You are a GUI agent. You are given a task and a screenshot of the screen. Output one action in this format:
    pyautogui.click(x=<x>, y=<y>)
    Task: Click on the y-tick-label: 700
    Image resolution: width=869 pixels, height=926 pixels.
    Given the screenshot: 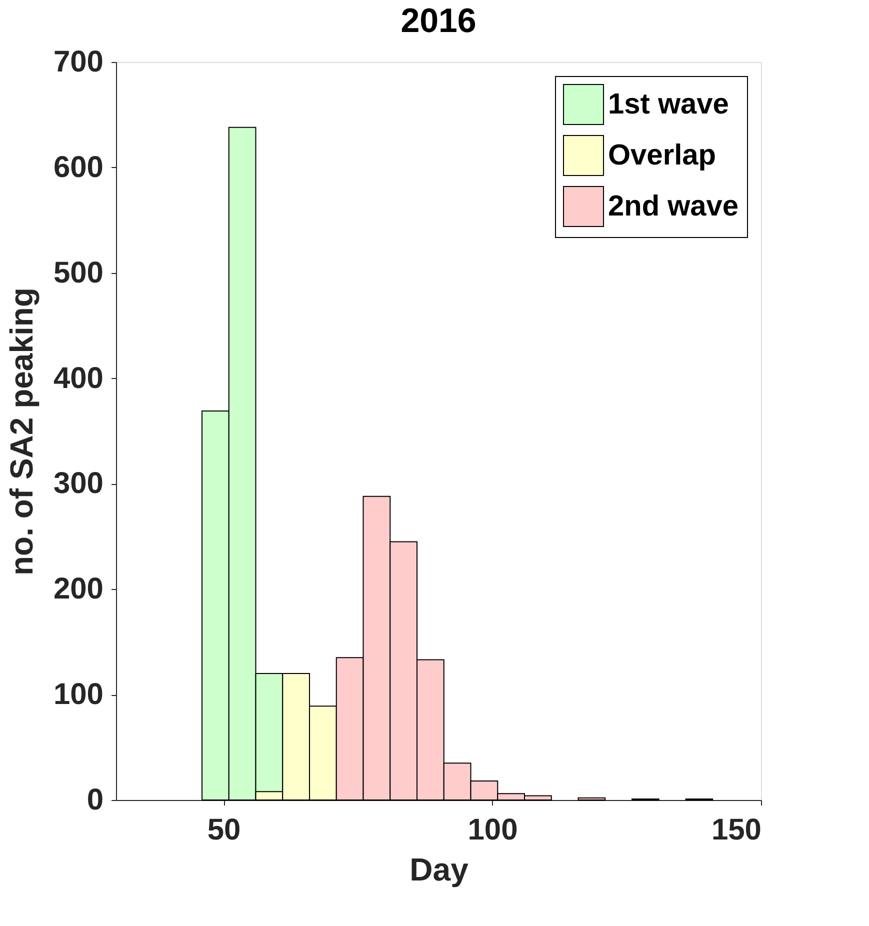 What is the action you would take?
    pyautogui.click(x=78, y=62)
    